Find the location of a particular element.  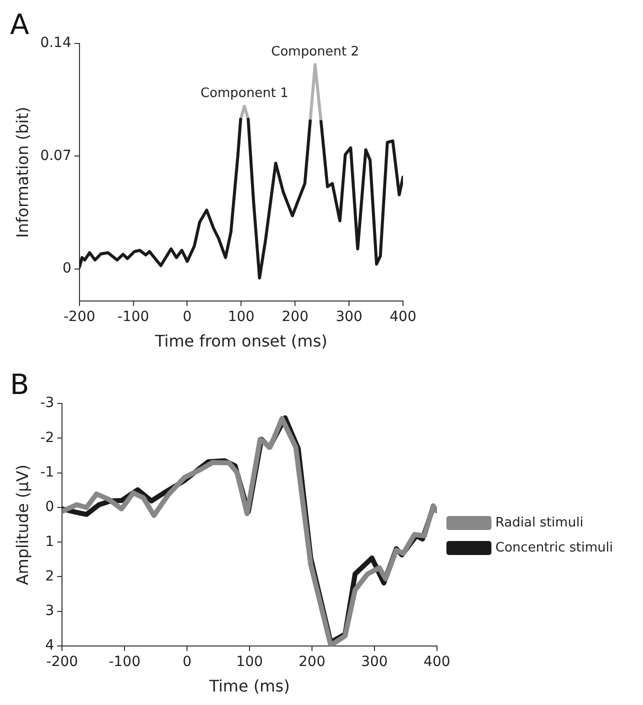

y-tick-label: 2 is located at coordinates (49, 576).